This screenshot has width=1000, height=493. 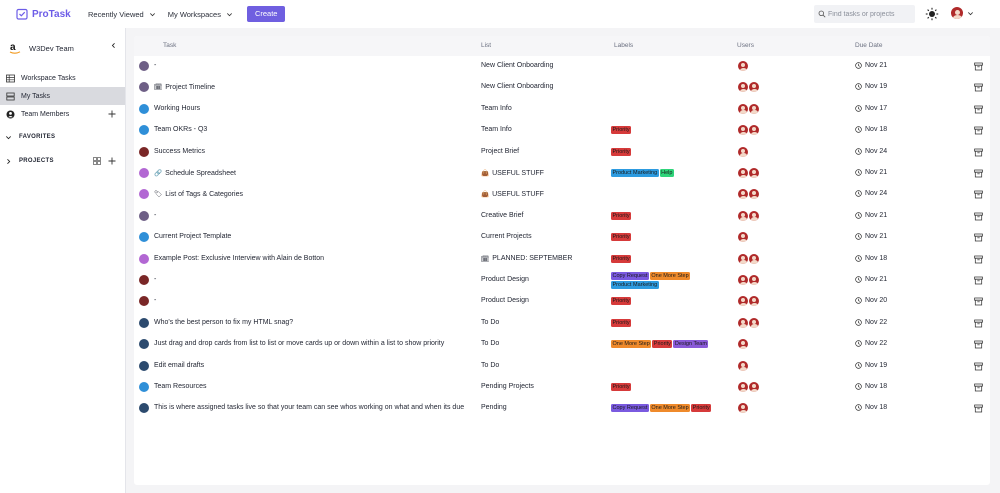 I want to click on task-list-name: Current Projects, so click(x=506, y=236).